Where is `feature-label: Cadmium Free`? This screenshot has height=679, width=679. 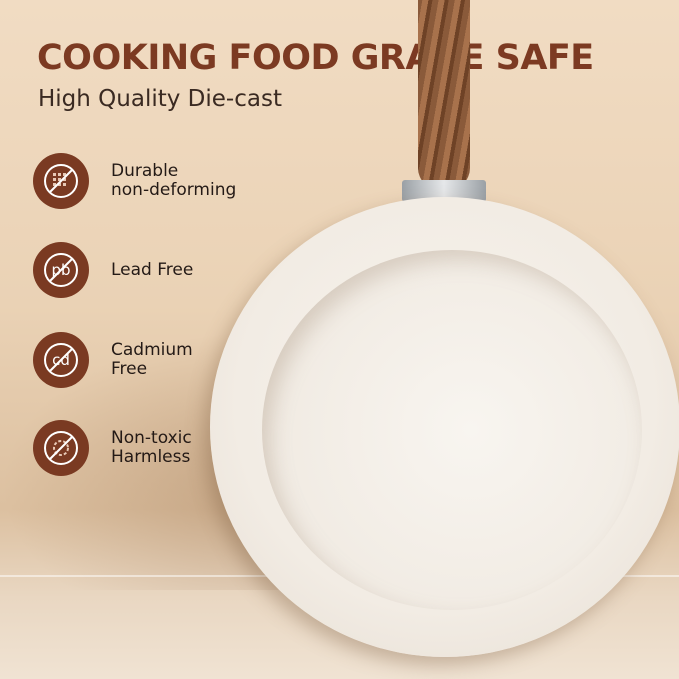 feature-label: Cadmium Free is located at coordinates (152, 359).